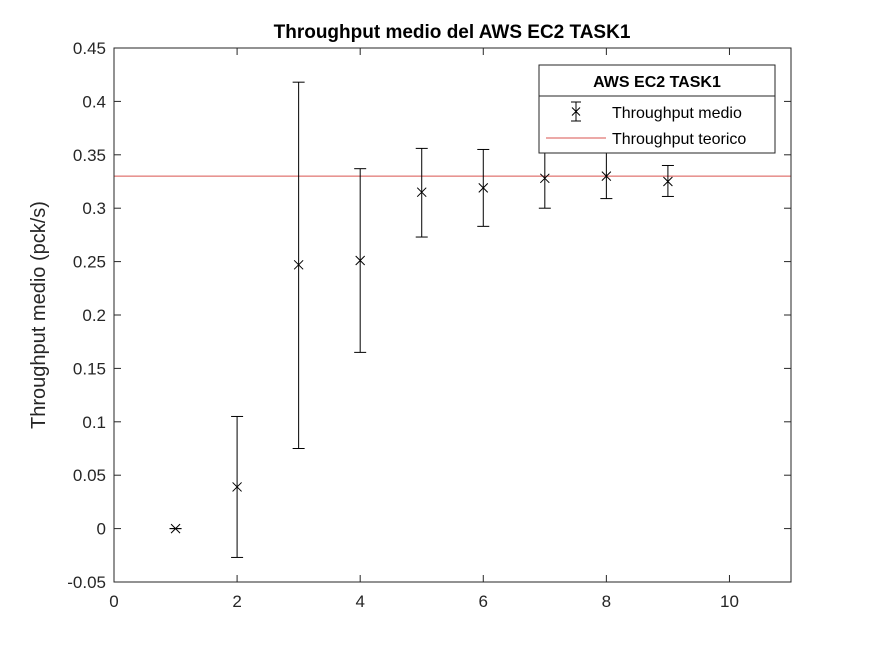 This screenshot has width=875, height=656. Describe the element at coordinates (452, 32) in the screenshot. I see `chart-title: Throughput medio del AWS EC2 TASK1` at that location.